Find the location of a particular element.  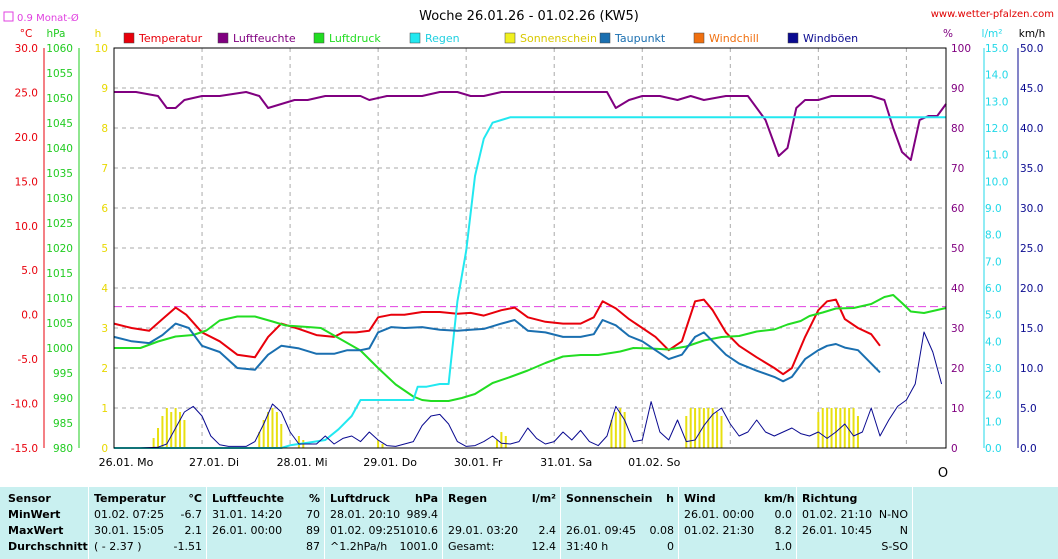

wind-tick: 15.0 is located at coordinates (1031, 329).